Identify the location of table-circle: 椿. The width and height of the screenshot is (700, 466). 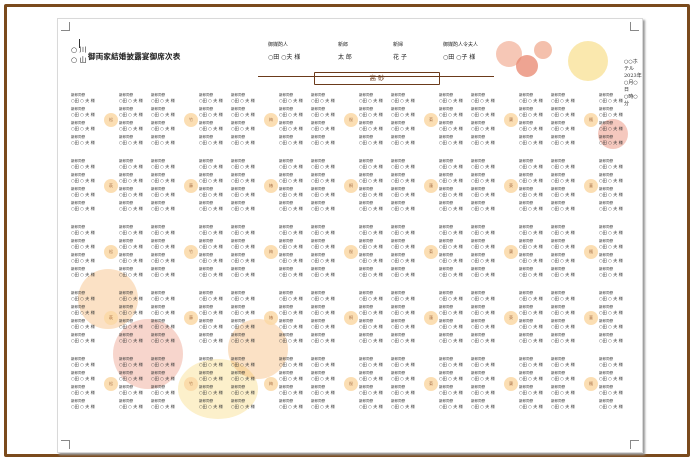
(271, 186).